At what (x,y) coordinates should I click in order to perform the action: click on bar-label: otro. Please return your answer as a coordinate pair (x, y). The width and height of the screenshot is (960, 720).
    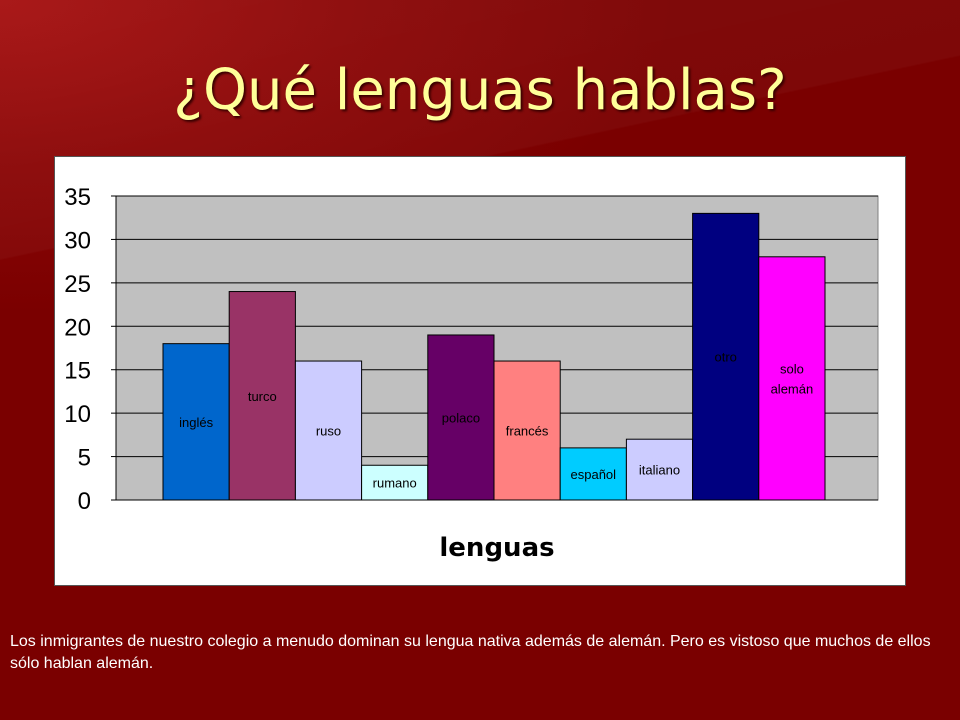
    Looking at the image, I should click on (725, 357).